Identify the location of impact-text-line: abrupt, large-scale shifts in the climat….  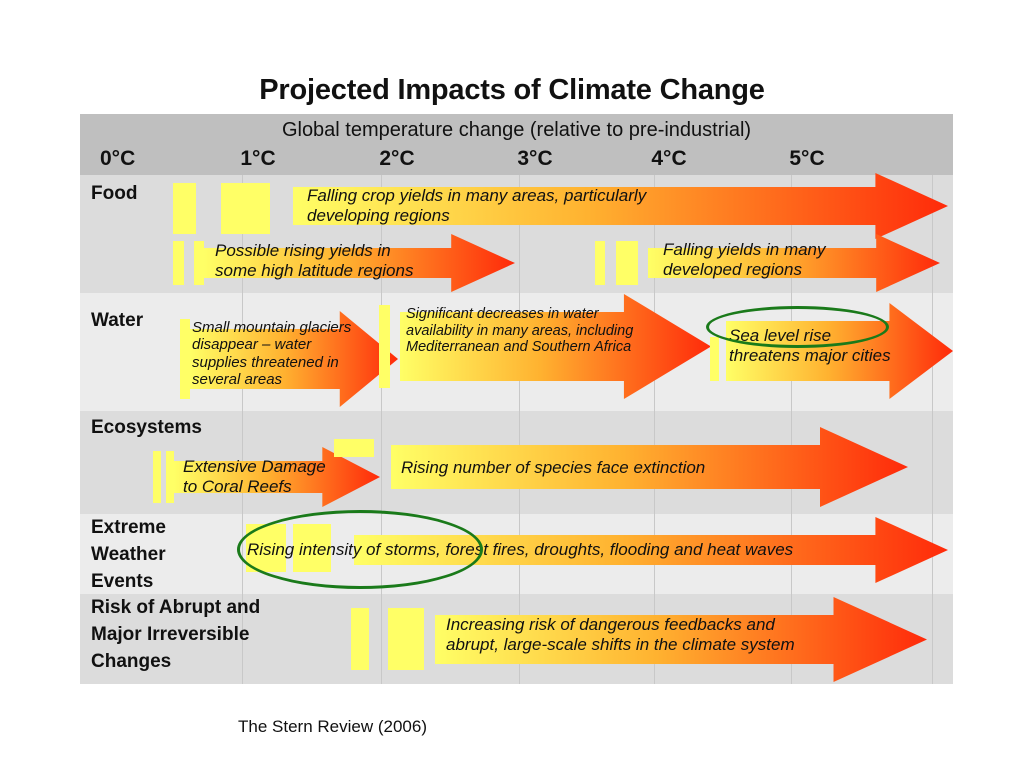
(620, 644).